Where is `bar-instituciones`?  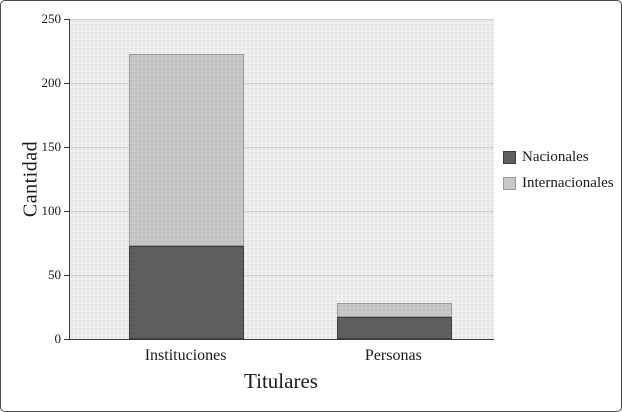 bar-instituciones is located at coordinates (187, 179).